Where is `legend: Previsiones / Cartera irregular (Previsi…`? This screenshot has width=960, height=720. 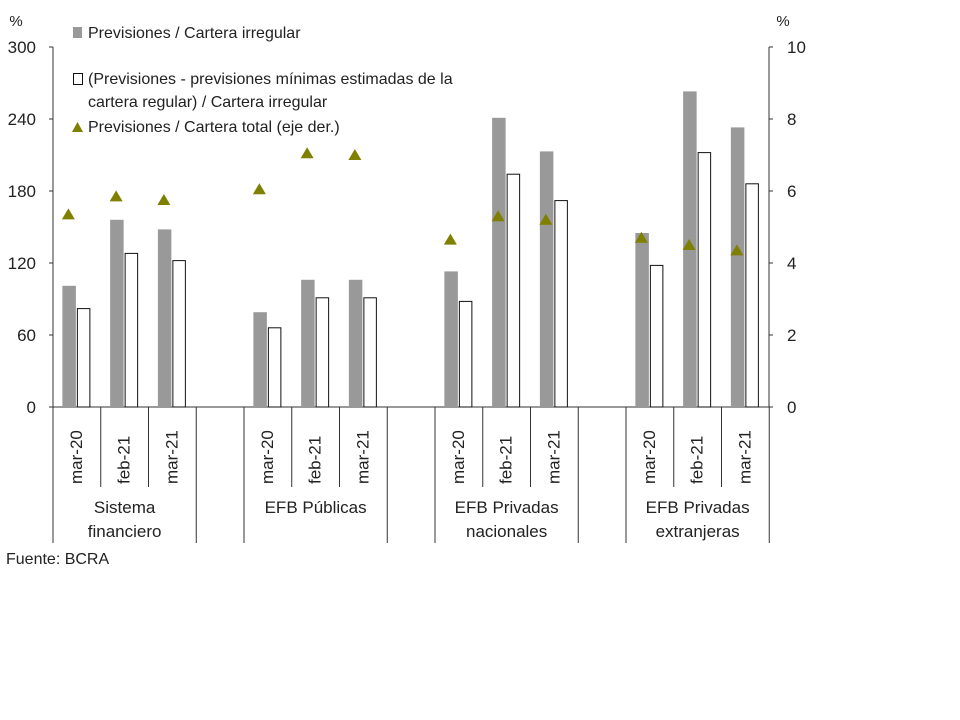
legend: Previsiones / Cartera irregular (Previsi… is located at coordinates (262, 80).